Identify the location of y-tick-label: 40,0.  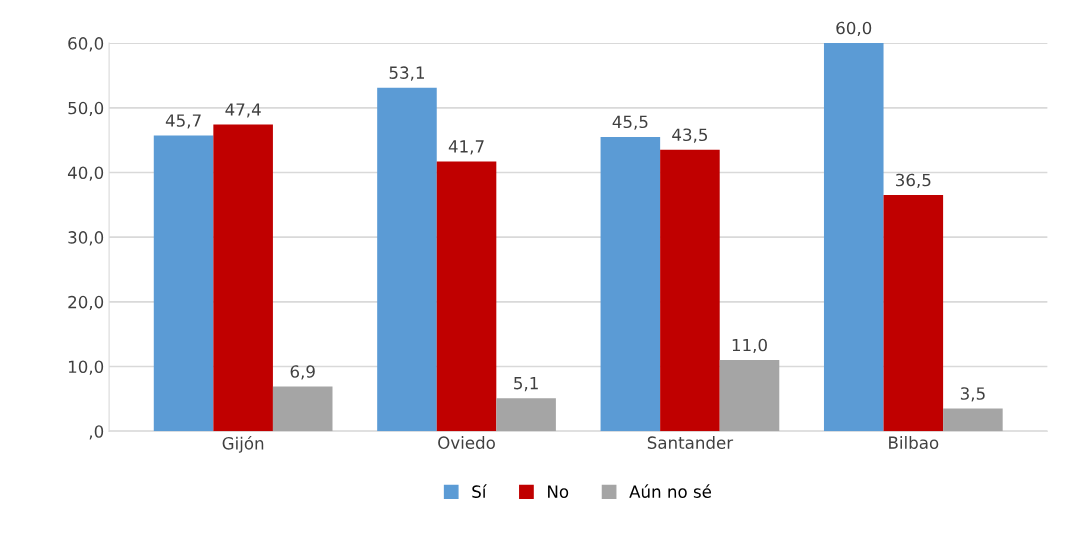
(85, 173).